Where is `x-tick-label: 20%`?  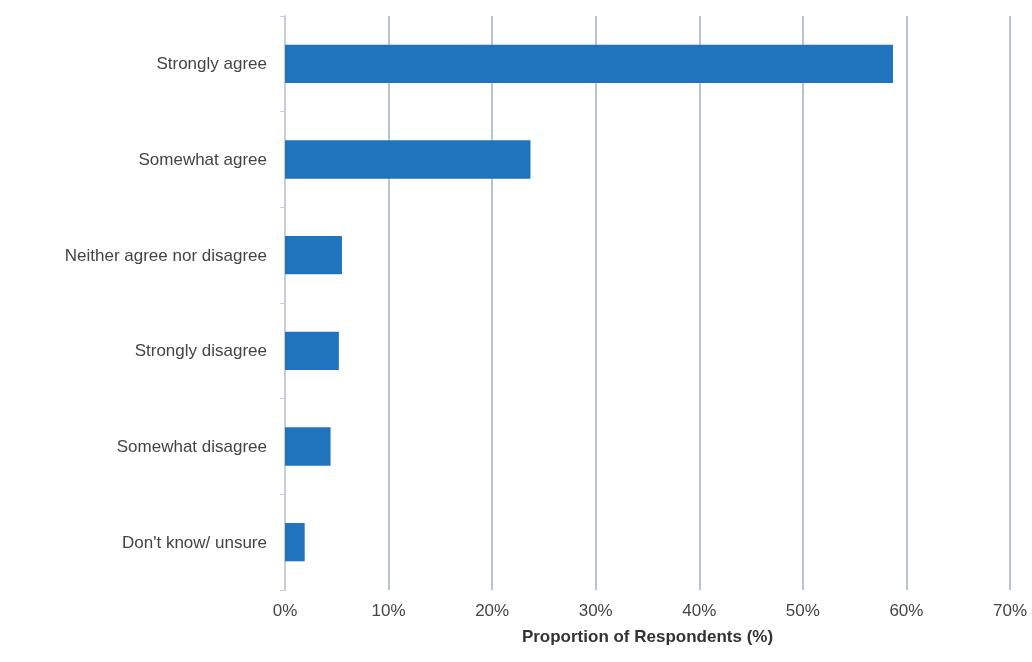
x-tick-label: 20% is located at coordinates (492, 610).